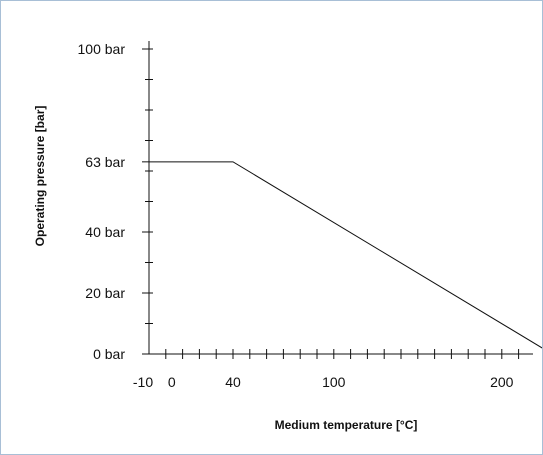 The height and width of the screenshot is (455, 543). I want to click on y-tick-label: 0 bar, so click(109, 354).